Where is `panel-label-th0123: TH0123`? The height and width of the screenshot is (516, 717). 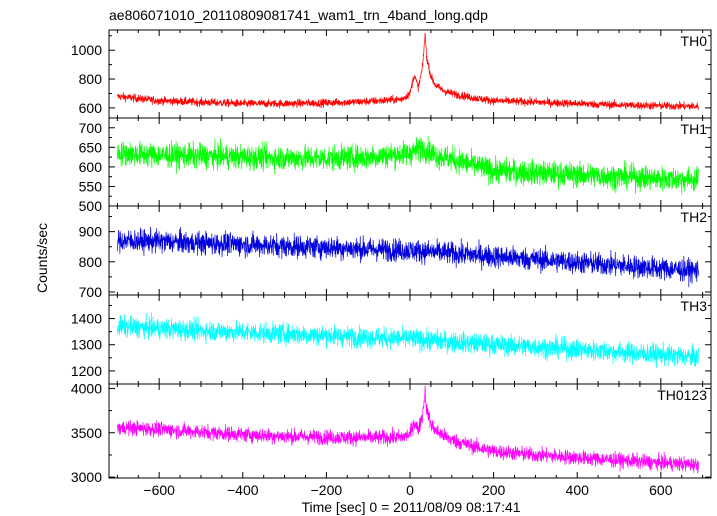
panel-label-th0123: TH0123 is located at coordinates (682, 395).